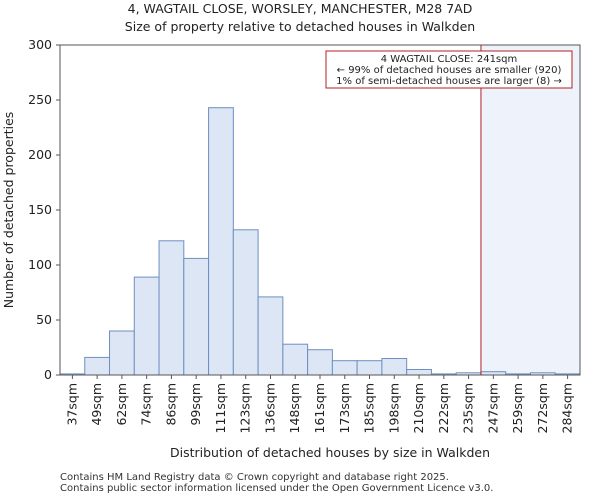 The height and width of the screenshot is (500, 600). Describe the element at coordinates (295, 359) in the screenshot. I see `bar-148sqm` at that location.